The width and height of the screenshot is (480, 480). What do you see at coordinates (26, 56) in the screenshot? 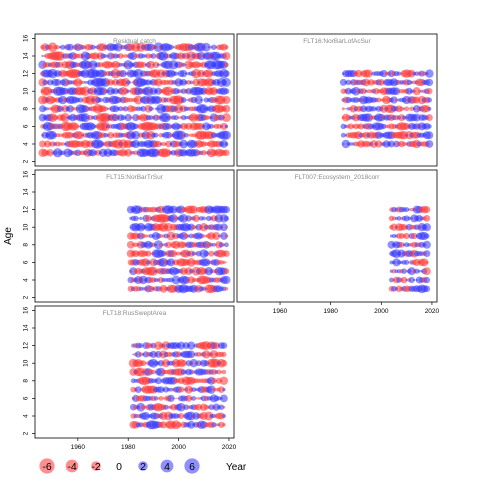
I see `y-tick-label: 14` at bounding box center [26, 56].